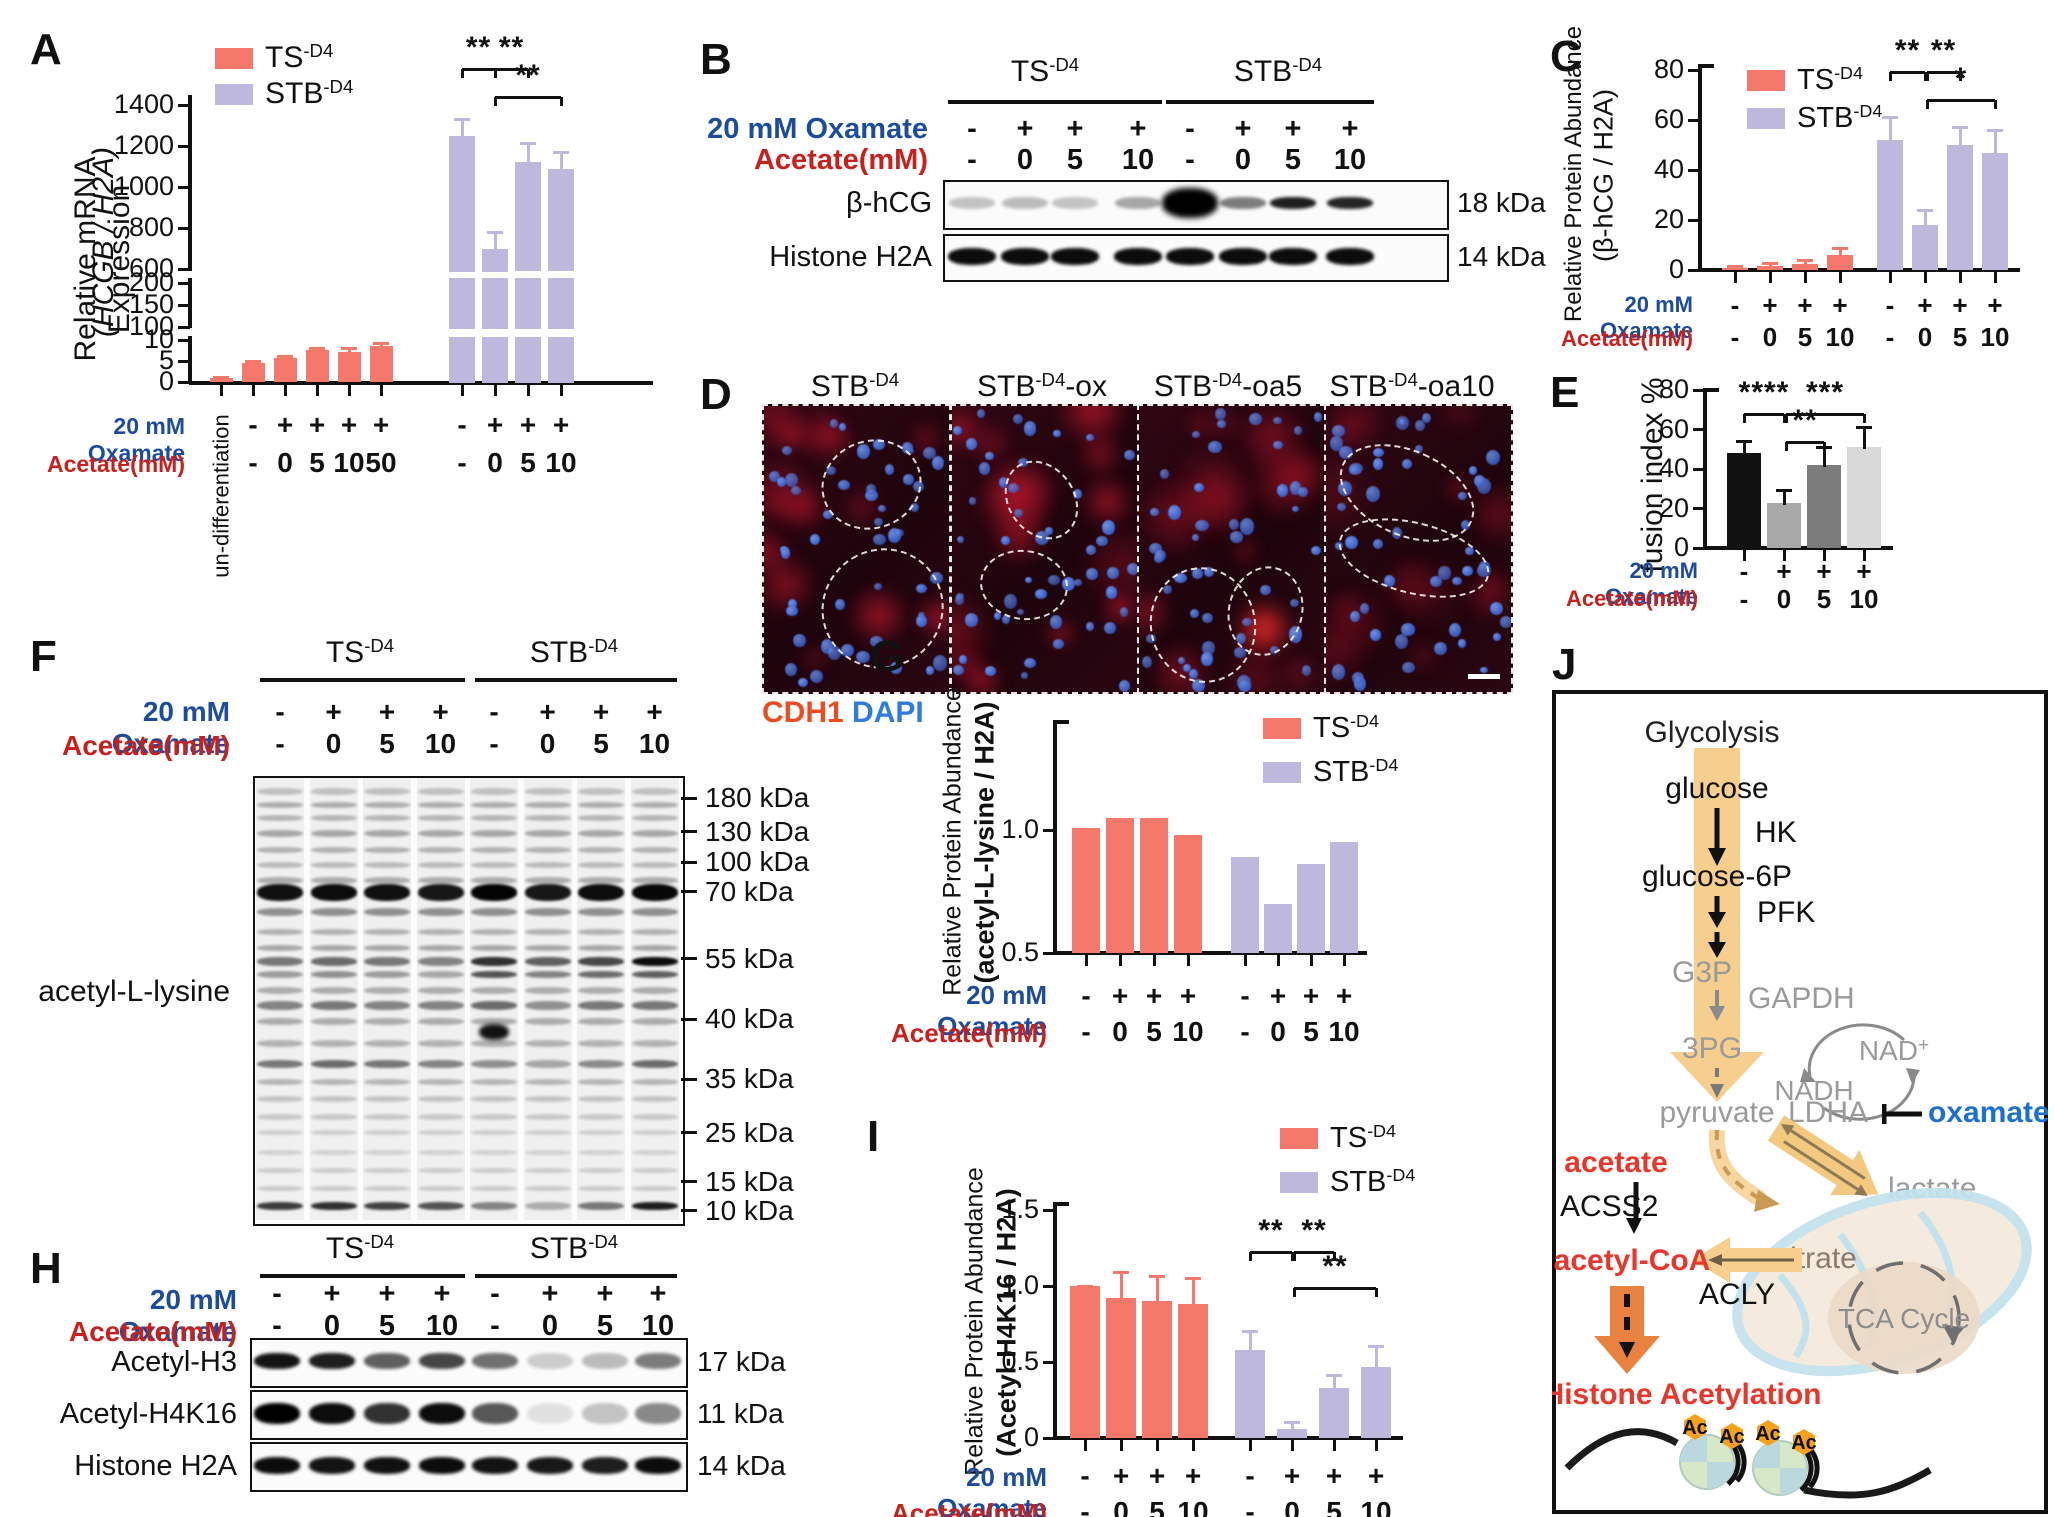 This screenshot has height=1517, width=2055. I want to click on x-symbol: 0, so click(1278, 1031).